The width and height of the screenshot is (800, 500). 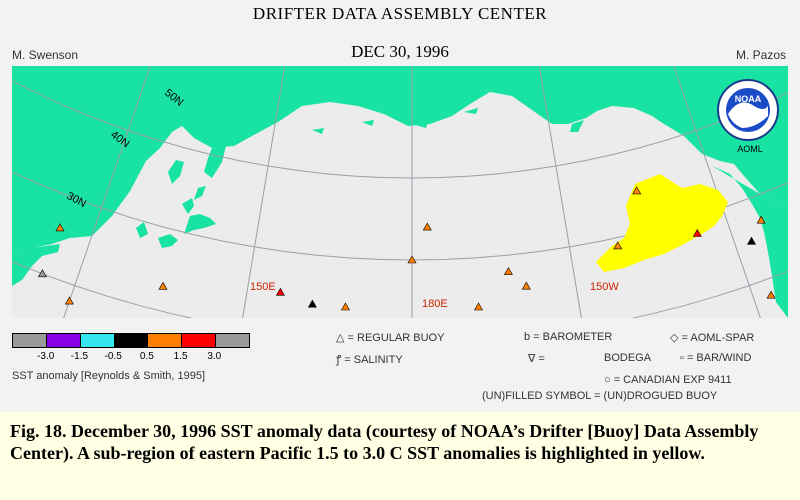 I want to click on legend-bar-wind: ▫ = BAR/WIND, so click(x=716, y=358).